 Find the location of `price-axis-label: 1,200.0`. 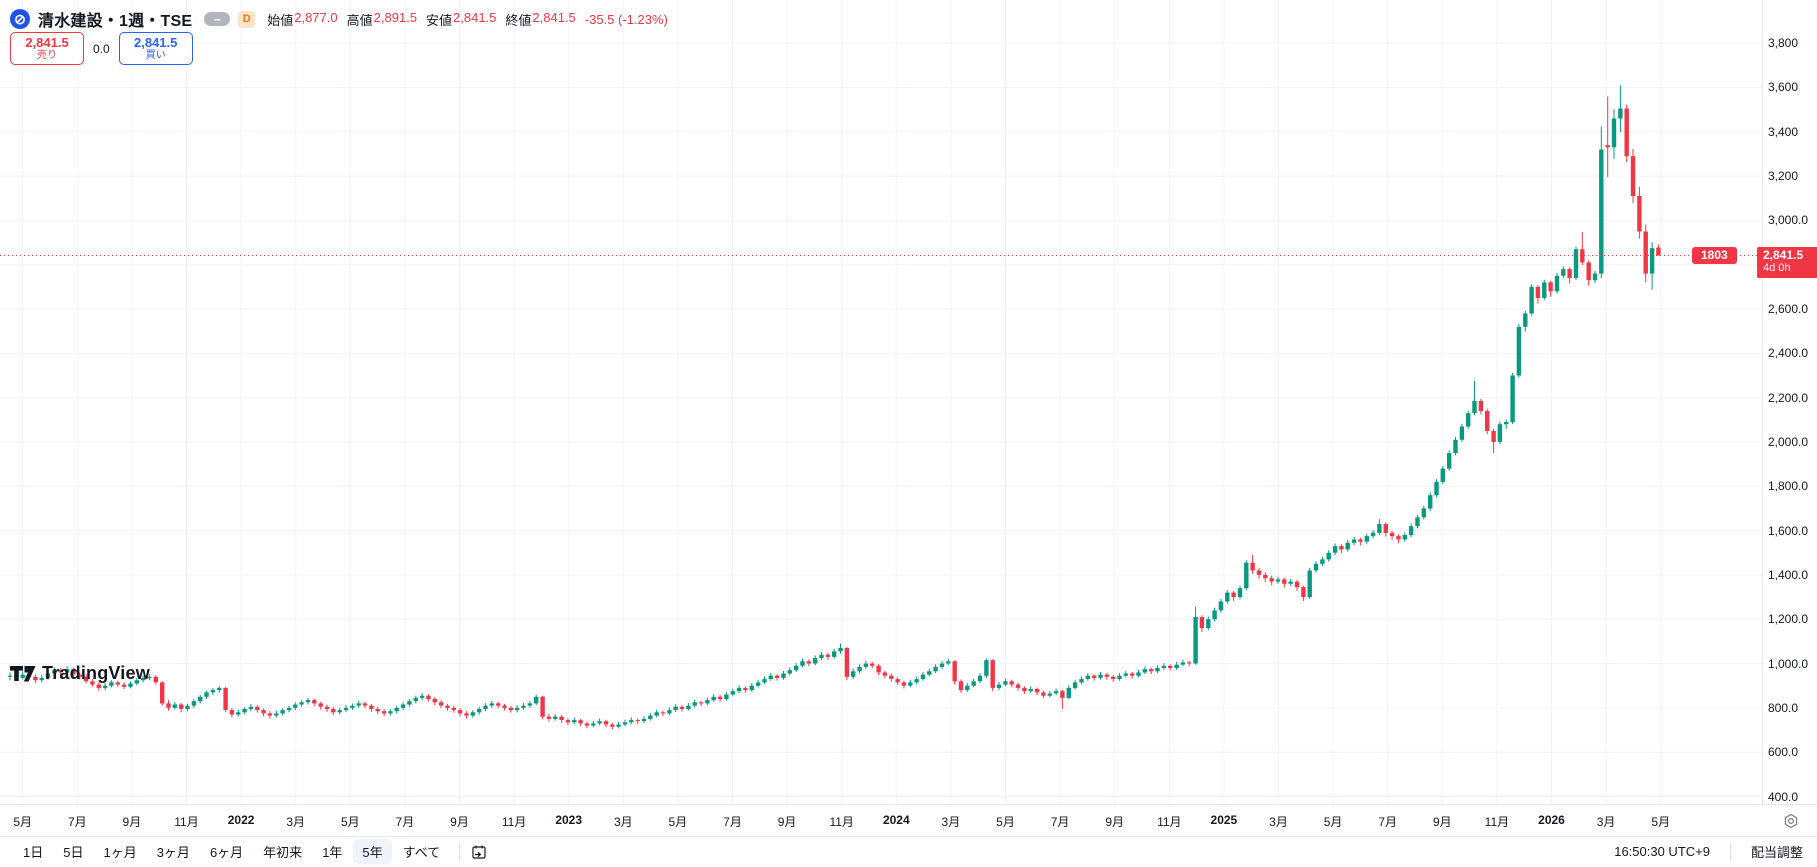

price-axis-label: 1,200.0 is located at coordinates (1788, 619).